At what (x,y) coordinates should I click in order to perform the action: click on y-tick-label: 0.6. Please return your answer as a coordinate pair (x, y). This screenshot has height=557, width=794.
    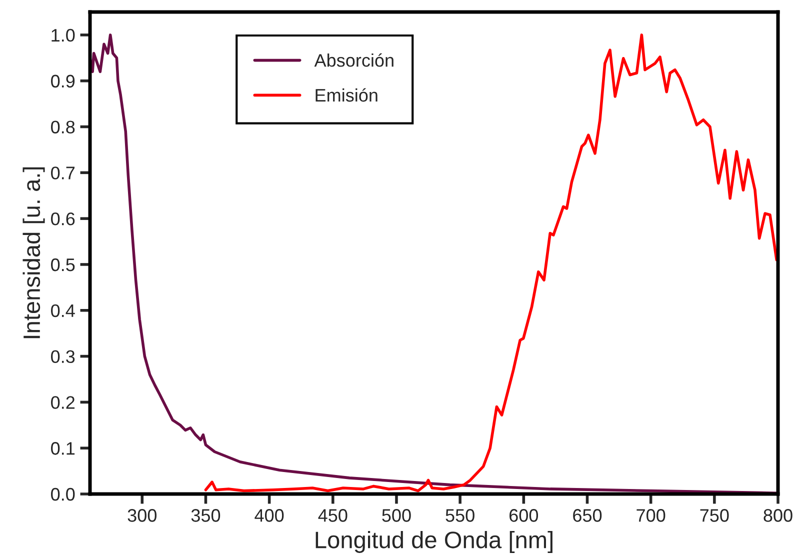
    Looking at the image, I should click on (63, 219).